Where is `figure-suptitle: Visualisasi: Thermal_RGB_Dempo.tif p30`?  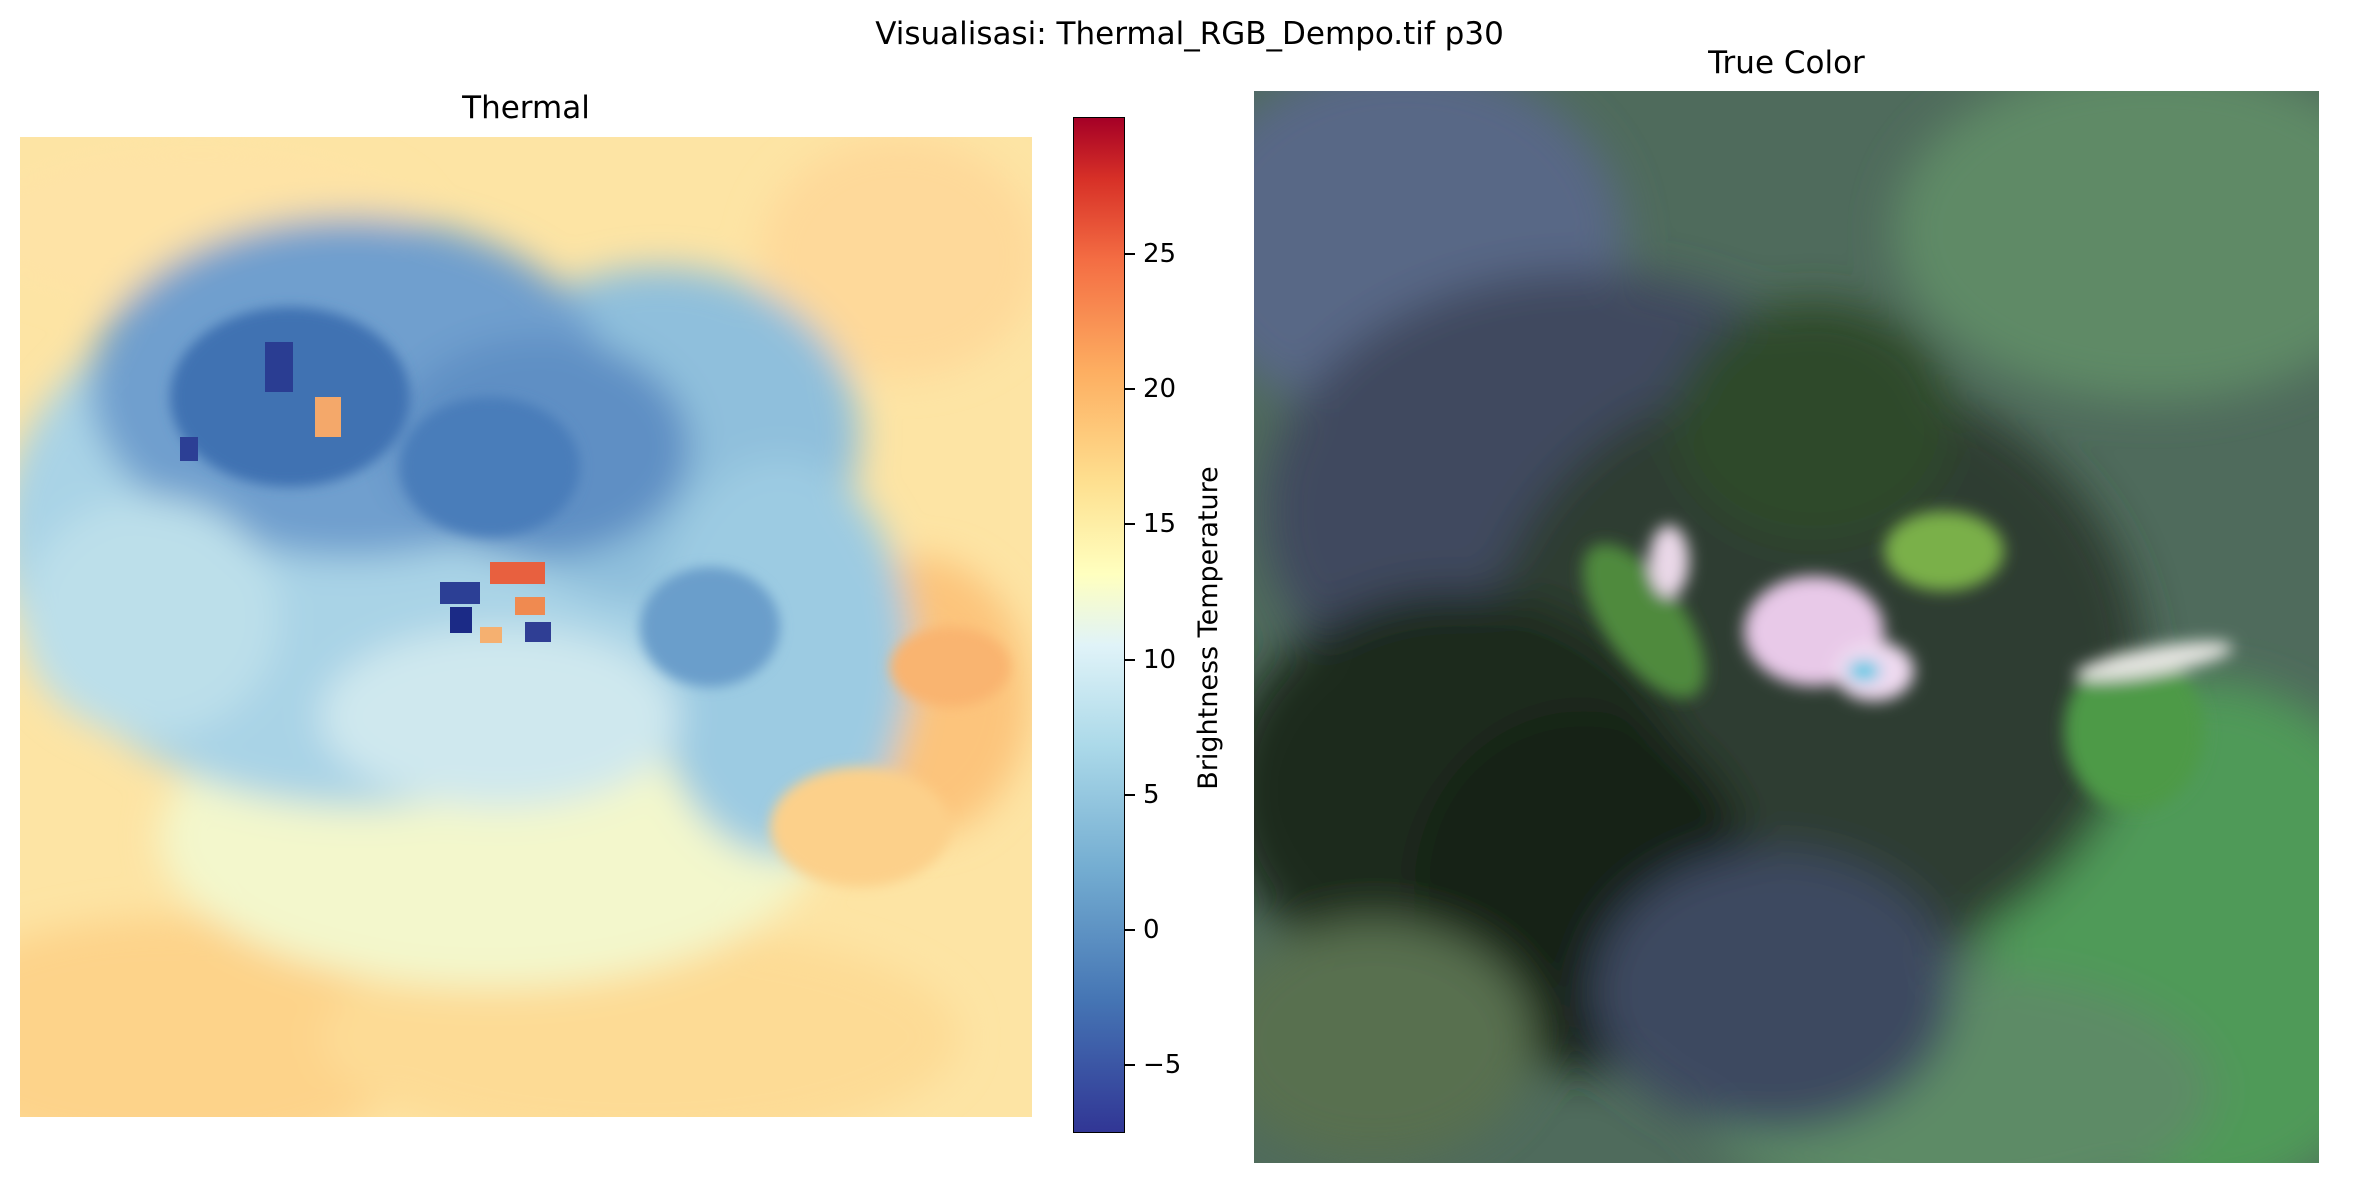 figure-suptitle: Visualisasi: Thermal_RGB_Dempo.tif p30 is located at coordinates (1189, 34).